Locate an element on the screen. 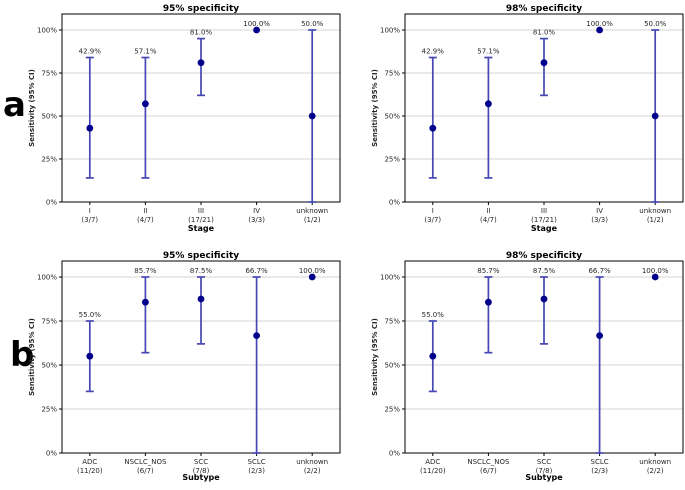 The image size is (685, 490). panel-label-b: b is located at coordinates (22, 355).